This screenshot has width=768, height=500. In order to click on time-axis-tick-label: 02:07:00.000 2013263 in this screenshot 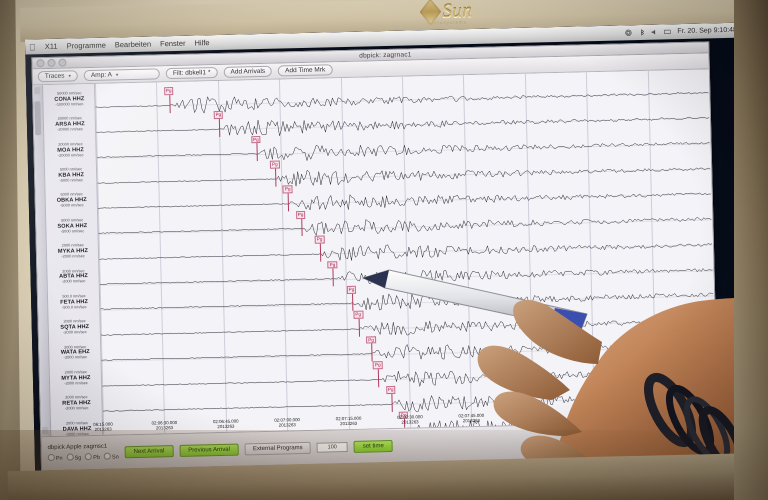, I will do `click(287, 423)`.